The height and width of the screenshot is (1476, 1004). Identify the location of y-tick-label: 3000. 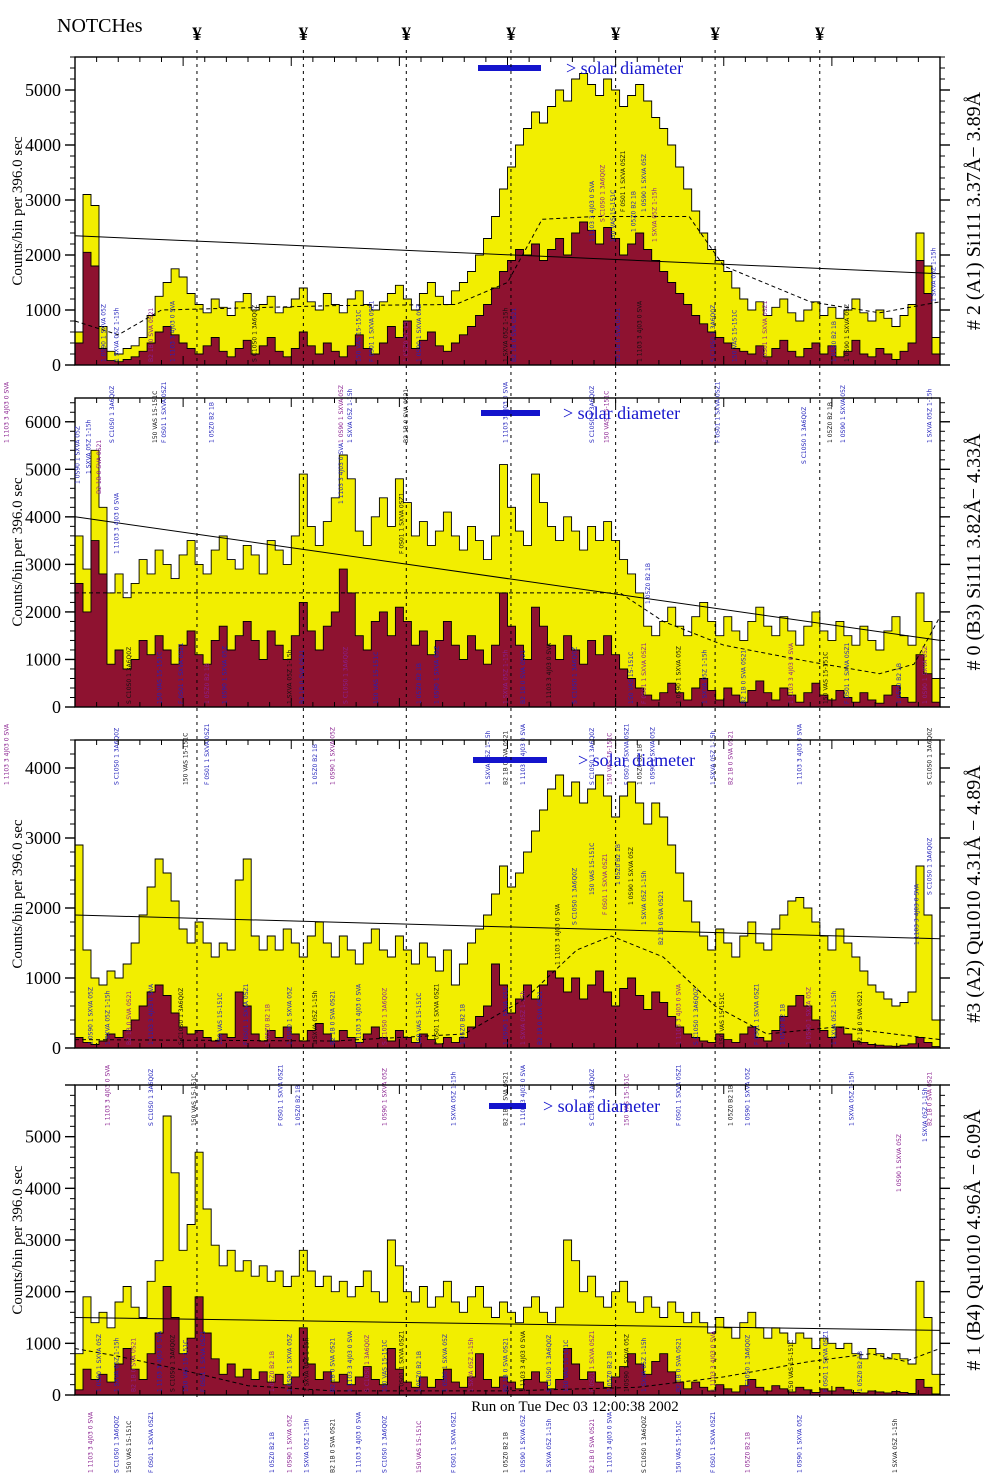
(43, 564).